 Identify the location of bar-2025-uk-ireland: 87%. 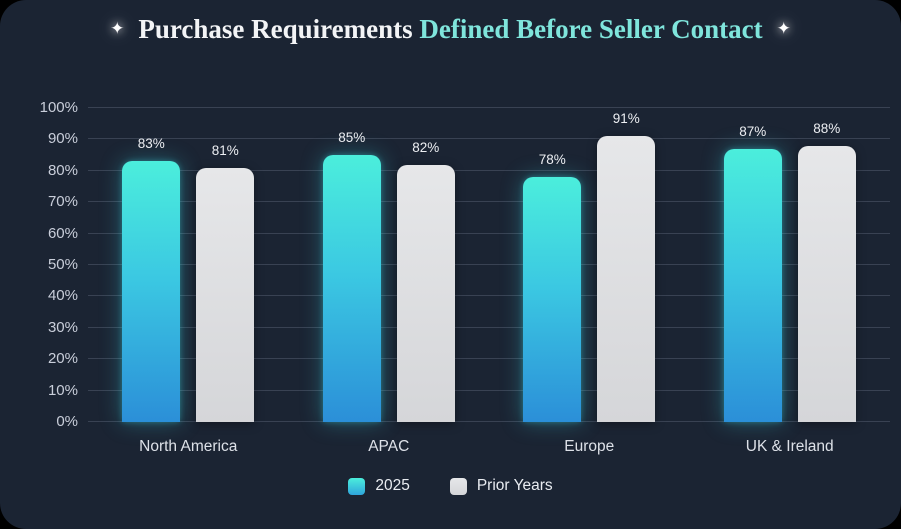
(752, 273).